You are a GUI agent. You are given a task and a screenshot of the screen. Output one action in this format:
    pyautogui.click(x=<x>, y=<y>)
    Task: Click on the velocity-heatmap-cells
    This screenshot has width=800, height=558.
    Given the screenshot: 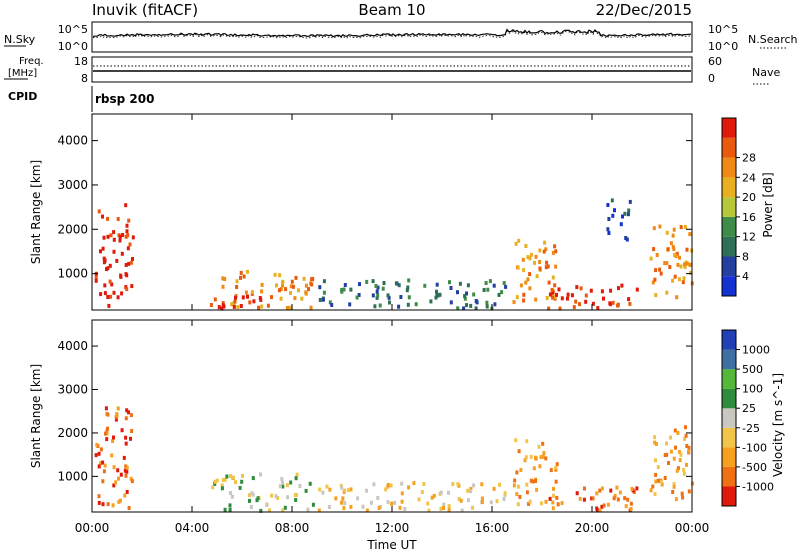 What is the action you would take?
    pyautogui.click(x=394, y=459)
    